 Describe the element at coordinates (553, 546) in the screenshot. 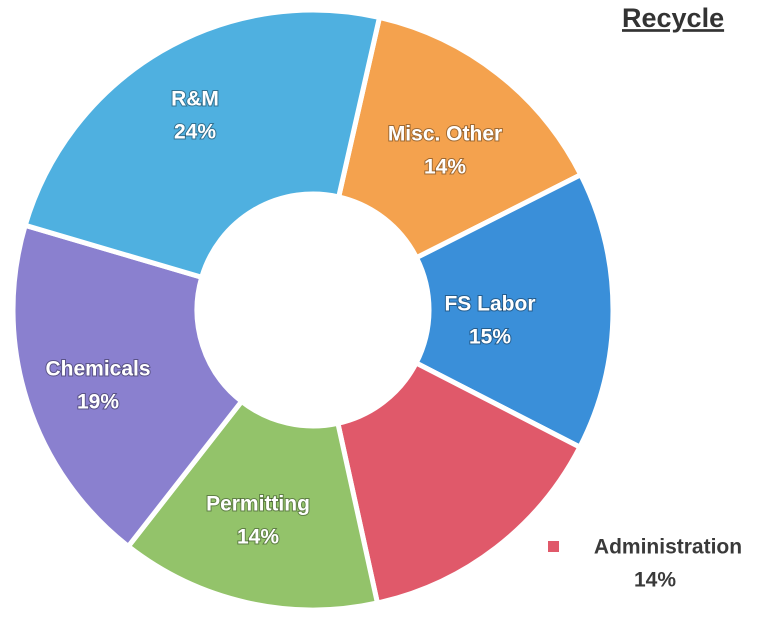

I see `legend-swatch` at that location.